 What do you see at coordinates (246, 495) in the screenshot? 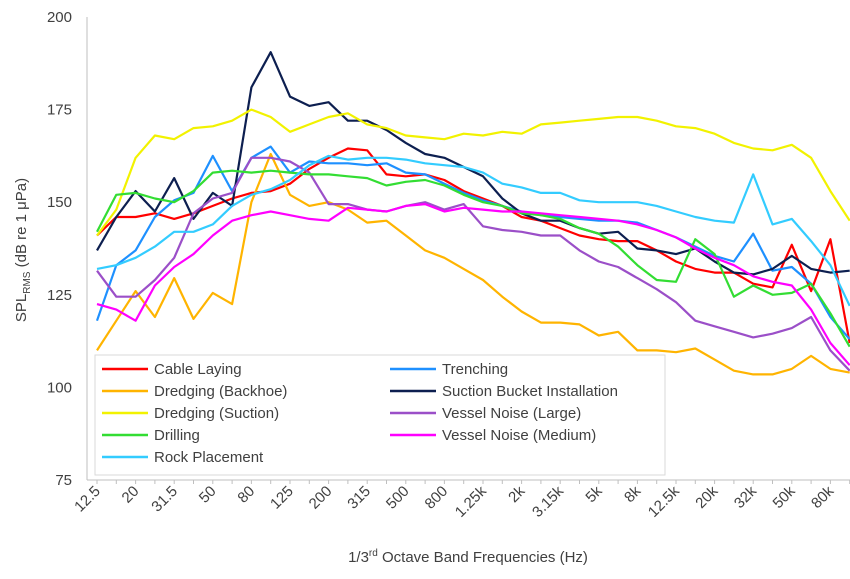
I see `x-tick-label: 80` at bounding box center [246, 495].